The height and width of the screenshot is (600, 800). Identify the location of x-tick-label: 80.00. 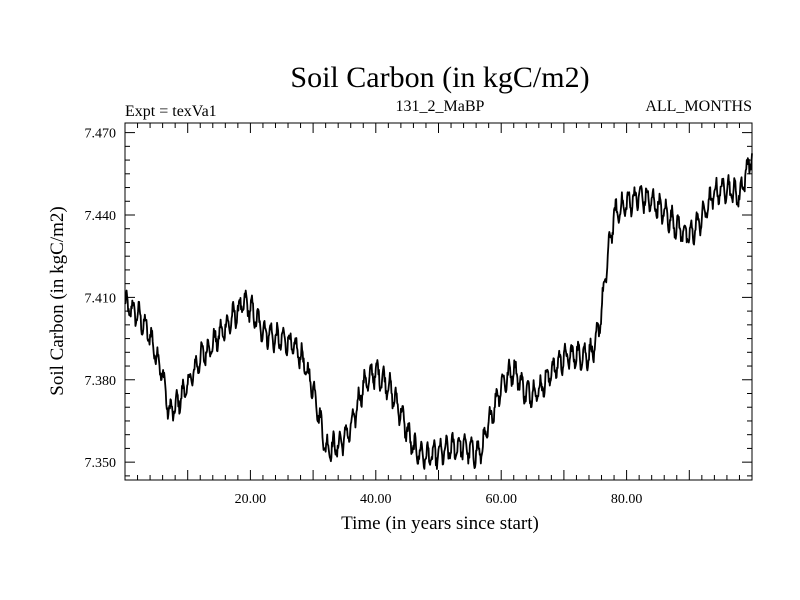
(627, 499).